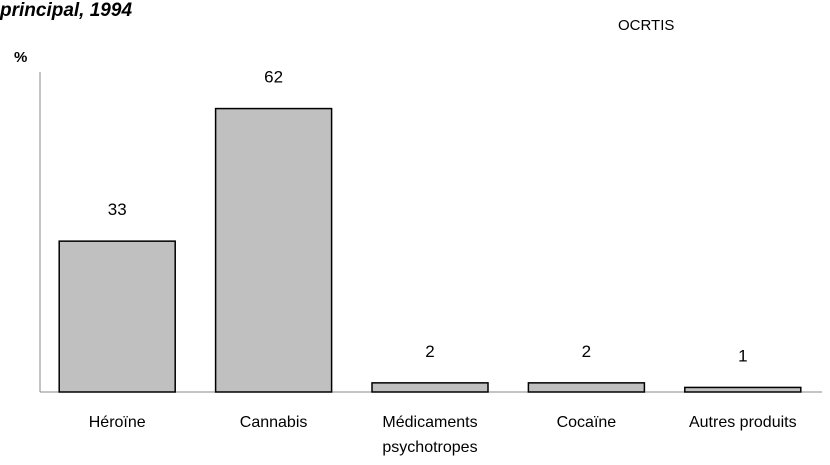  I want to click on x-tick-label: Cannabis, so click(274, 422).